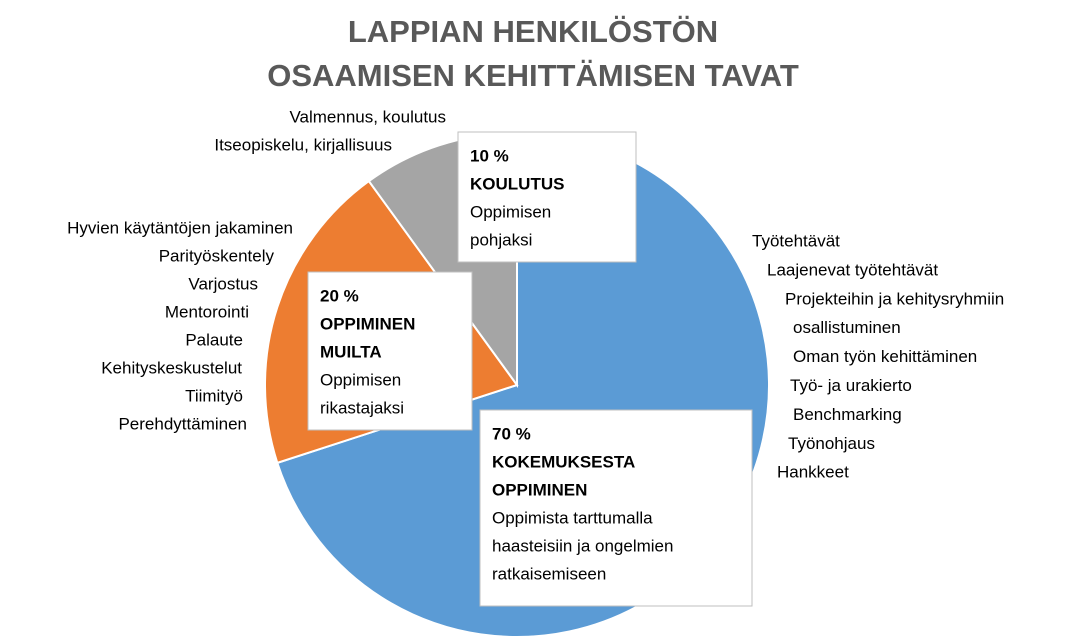  What do you see at coordinates (851, 385) in the screenshot?
I see `annotation: Työ- ja urakierto` at bounding box center [851, 385].